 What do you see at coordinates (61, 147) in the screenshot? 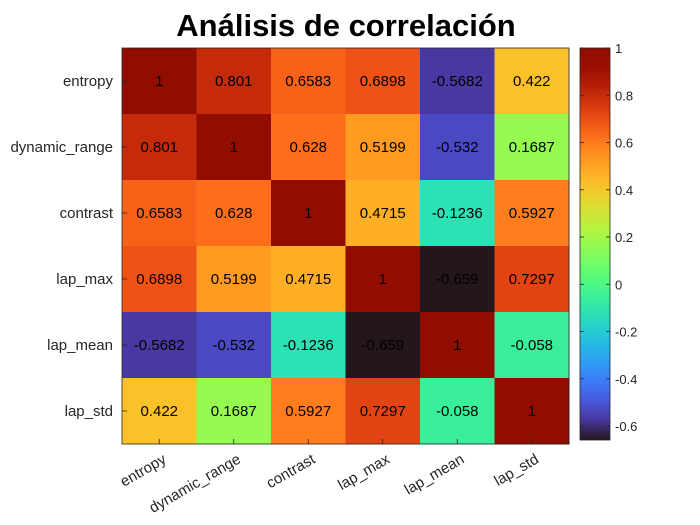
I see `y-tick-label: dynamic_range` at bounding box center [61, 147].